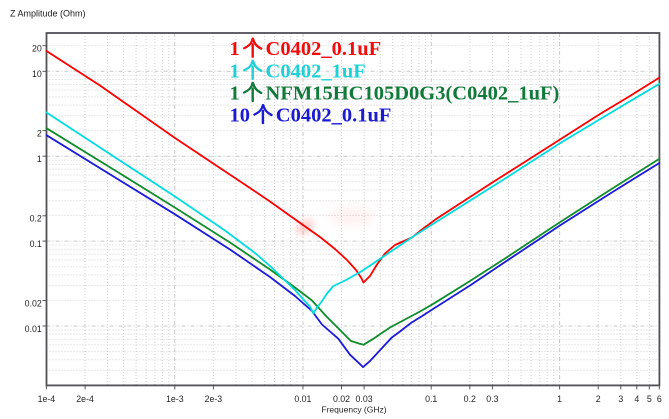 The image size is (669, 419). What do you see at coordinates (620, 399) in the screenshot?
I see `svg-text: 3` at bounding box center [620, 399].